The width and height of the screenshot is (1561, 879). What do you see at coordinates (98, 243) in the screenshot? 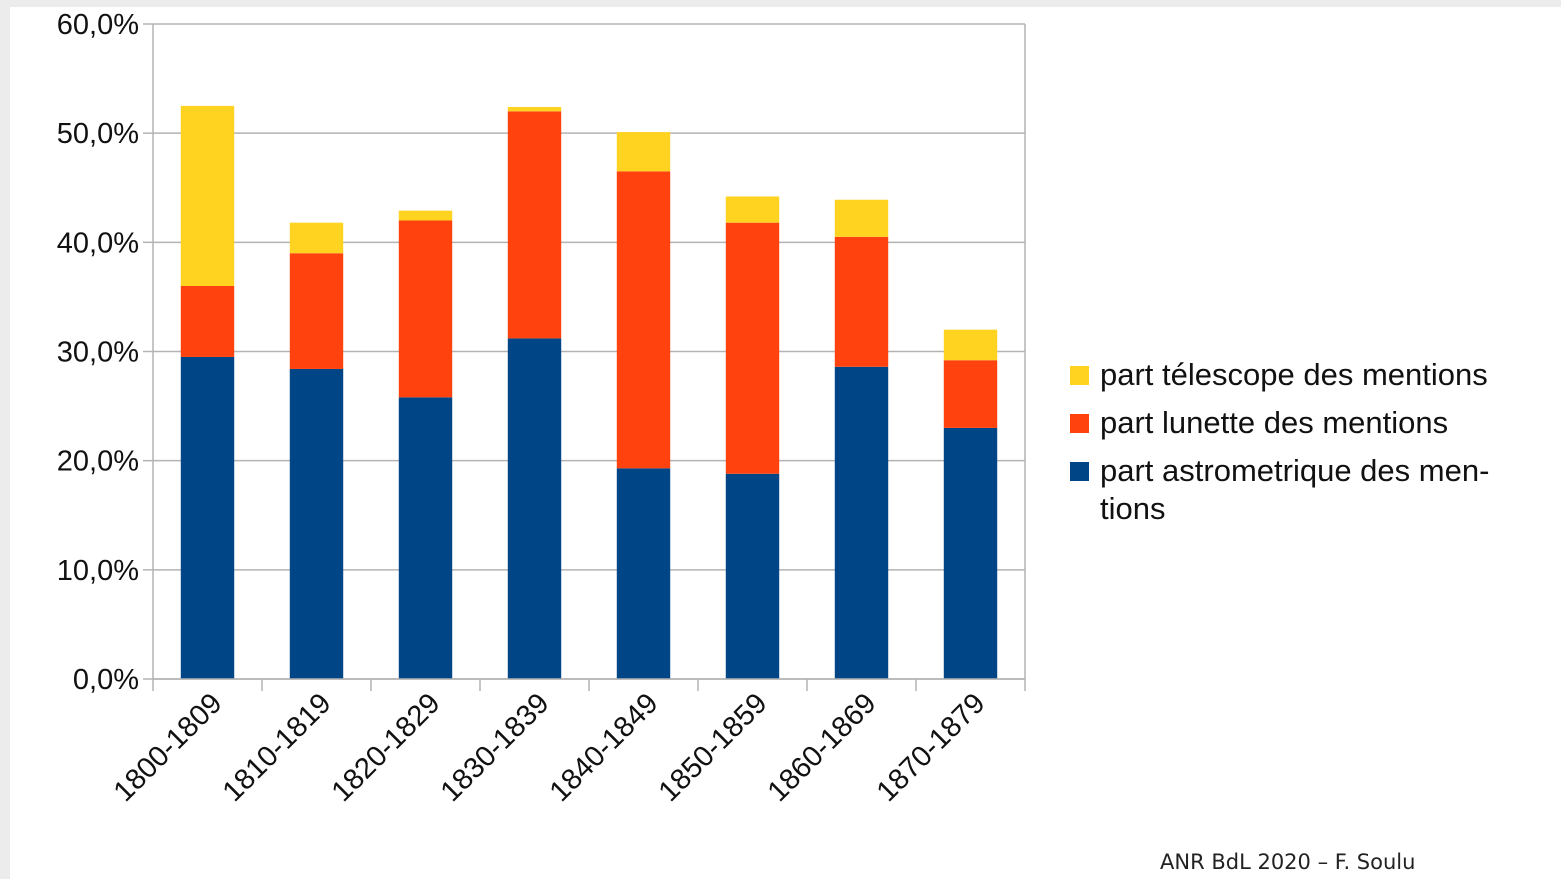
I see `y-tick-label: 40,0%` at bounding box center [98, 243].